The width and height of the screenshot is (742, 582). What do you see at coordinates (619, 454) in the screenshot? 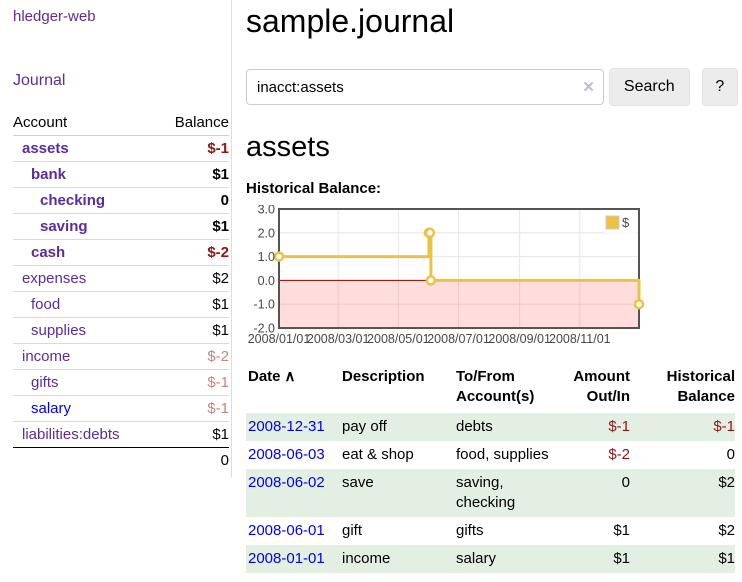
I see `transaction-amount: $-2` at bounding box center [619, 454].